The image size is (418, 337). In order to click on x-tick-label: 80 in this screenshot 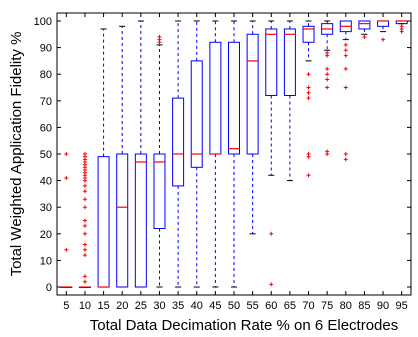, I will do `click(346, 306)`.